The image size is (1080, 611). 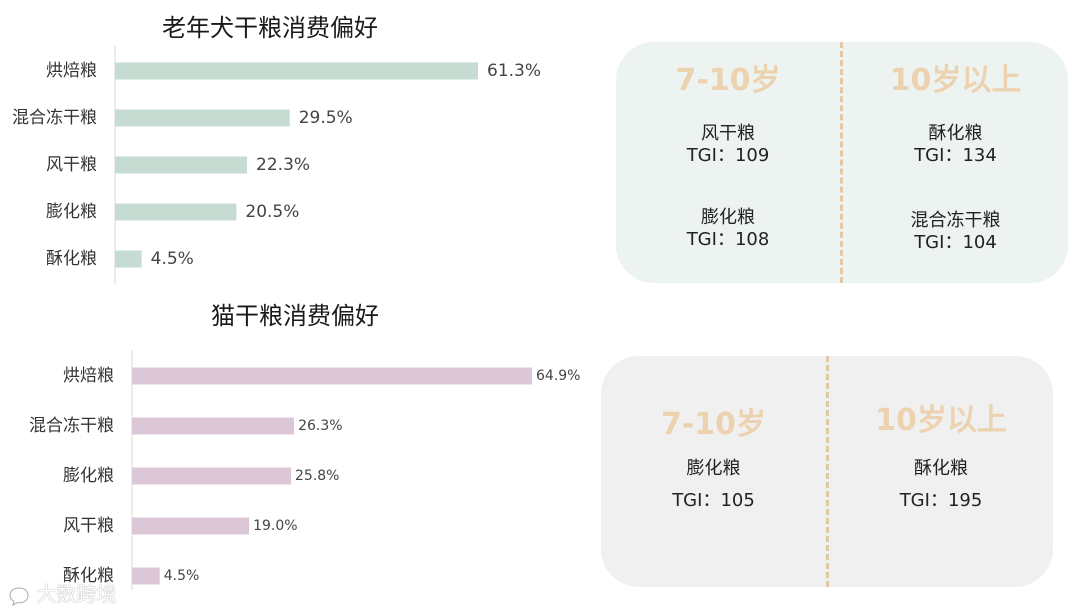 I want to click on food-type-label: 风干粮, so click(x=728, y=133).